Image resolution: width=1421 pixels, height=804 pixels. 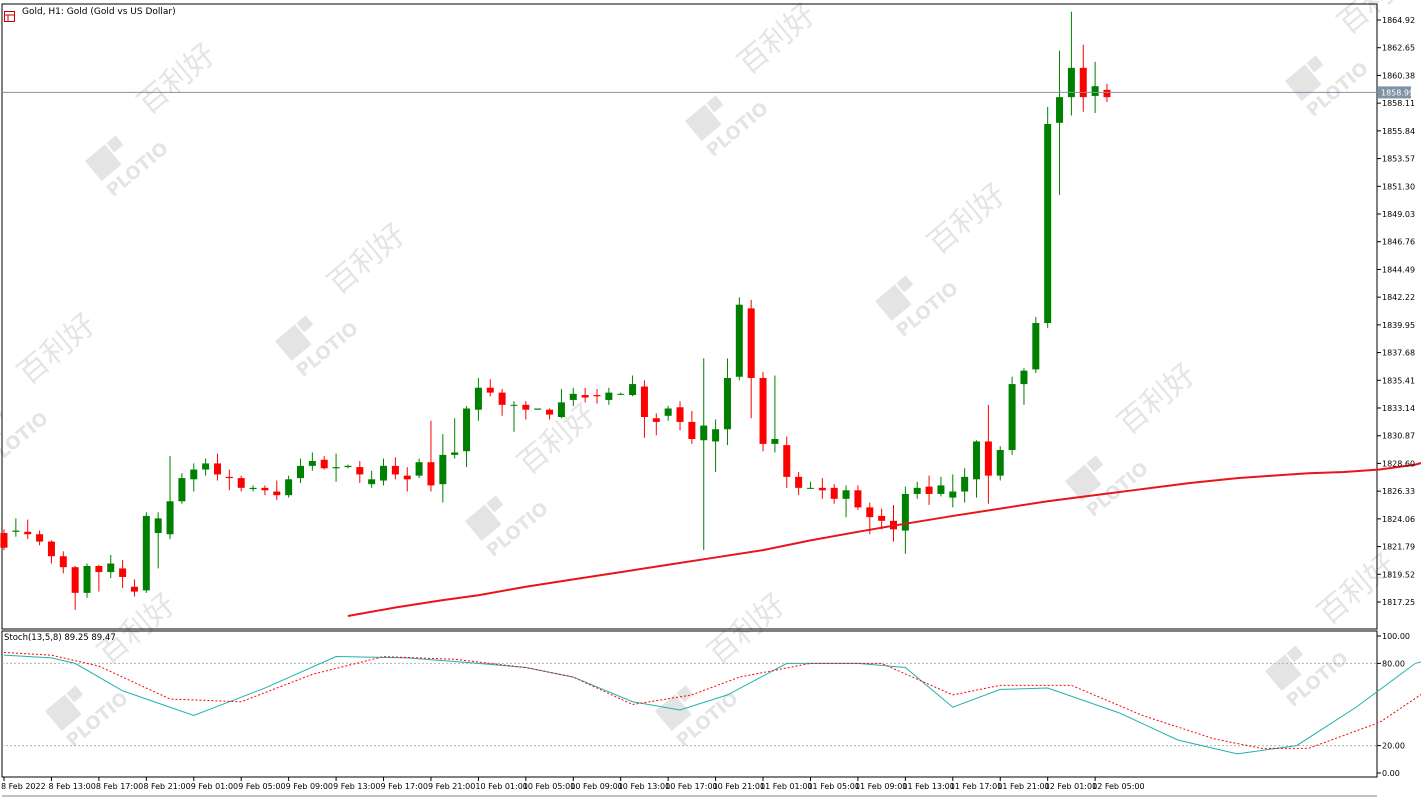 What do you see at coordinates (1398, 159) in the screenshot?
I see `price-tick-label: 1853.57` at bounding box center [1398, 159].